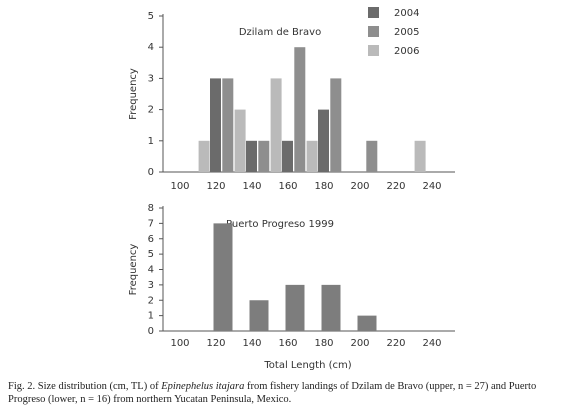 This screenshot has height=420, width=580. Describe the element at coordinates (203, 386) in the screenshot. I see `caption-species: Epinephelus itajara` at that location.